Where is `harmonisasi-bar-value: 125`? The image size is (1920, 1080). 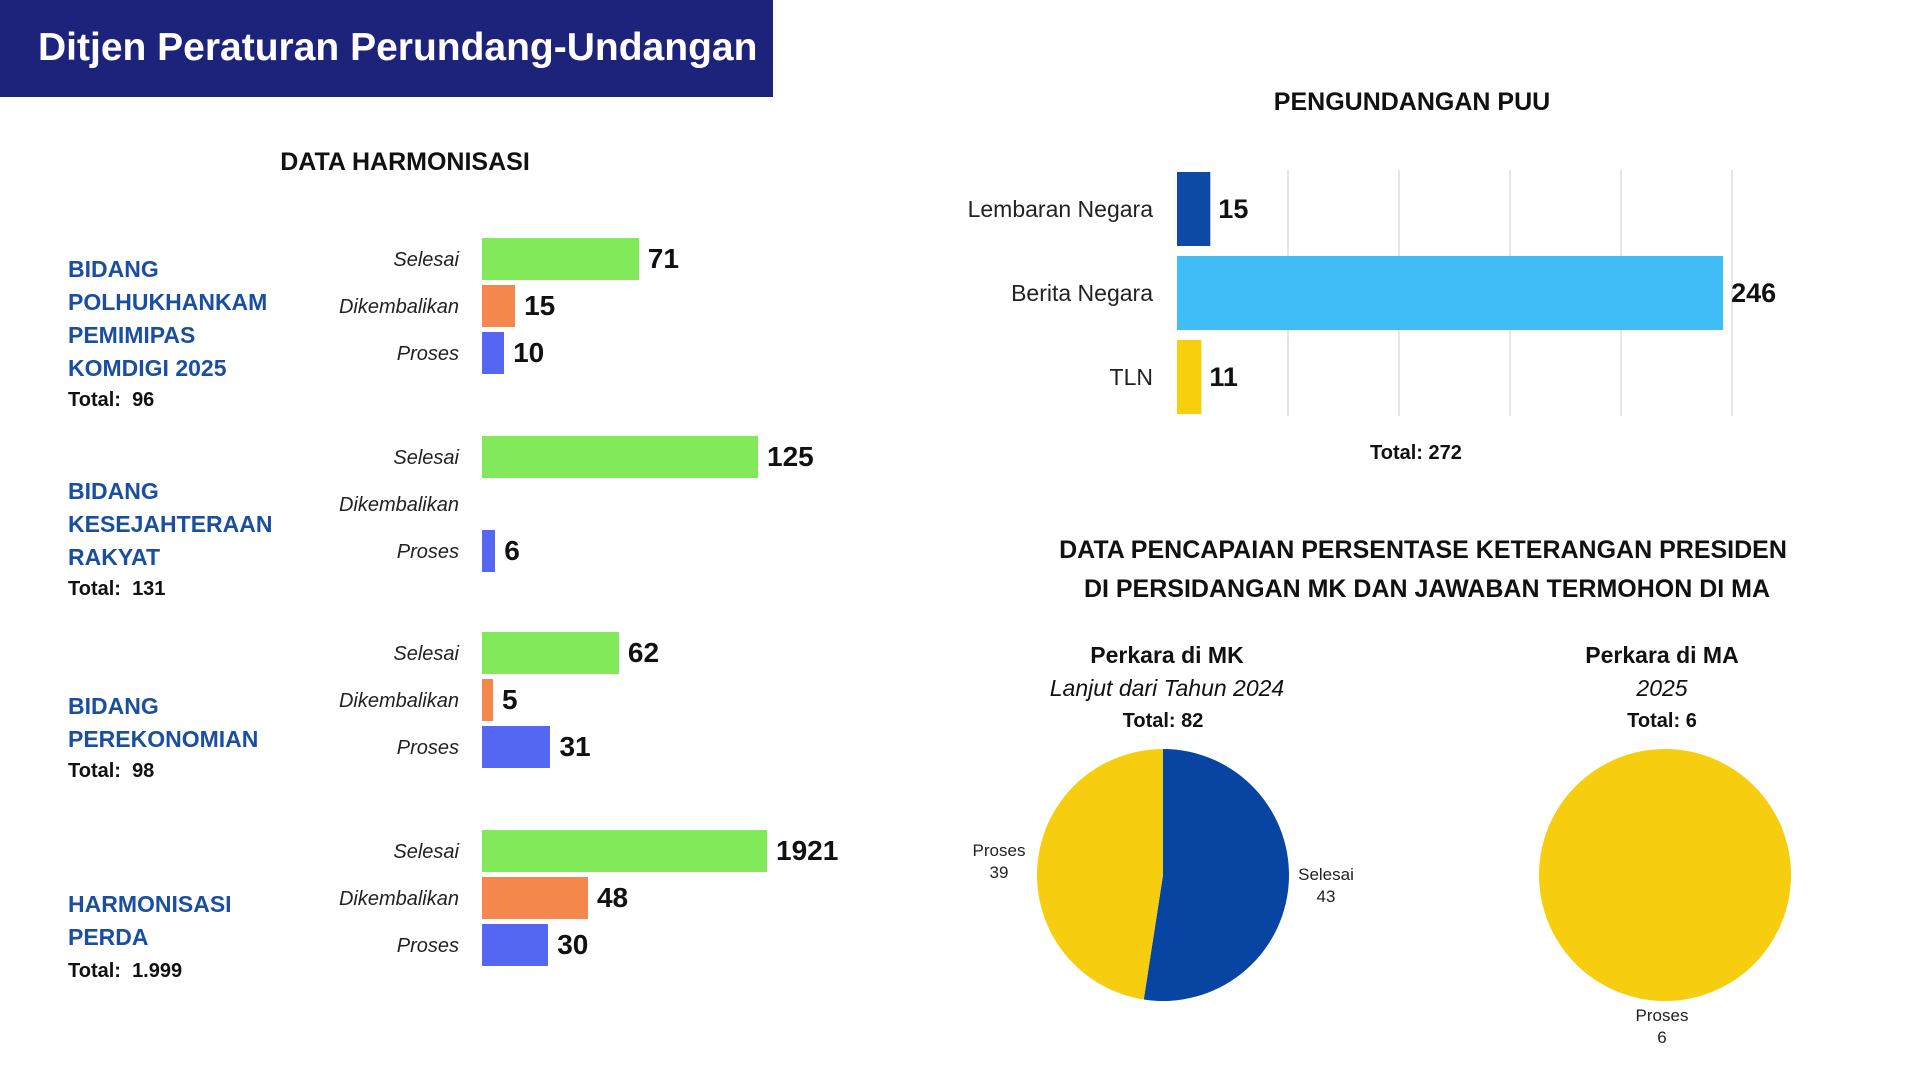
harmonisasi-bar-value: 125 is located at coordinates (790, 456).